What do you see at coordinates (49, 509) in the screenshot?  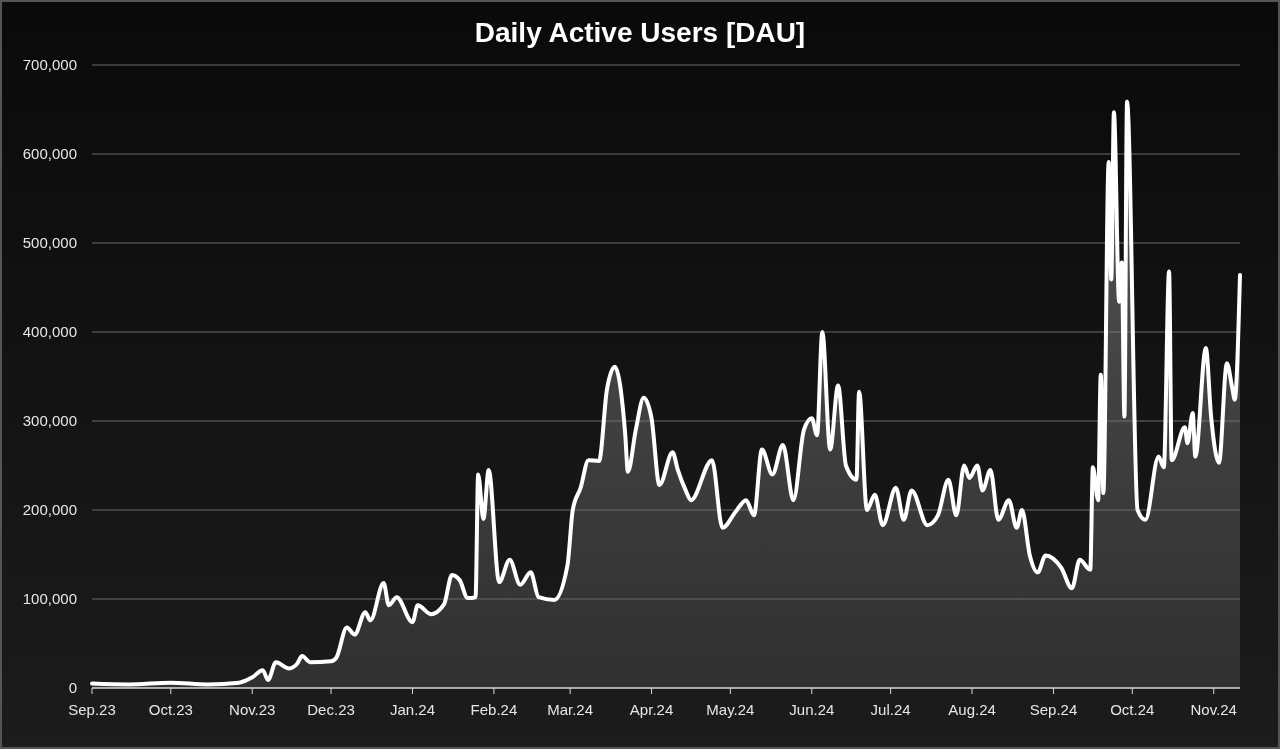 I see `y-tick-label: 200,000` at bounding box center [49, 509].